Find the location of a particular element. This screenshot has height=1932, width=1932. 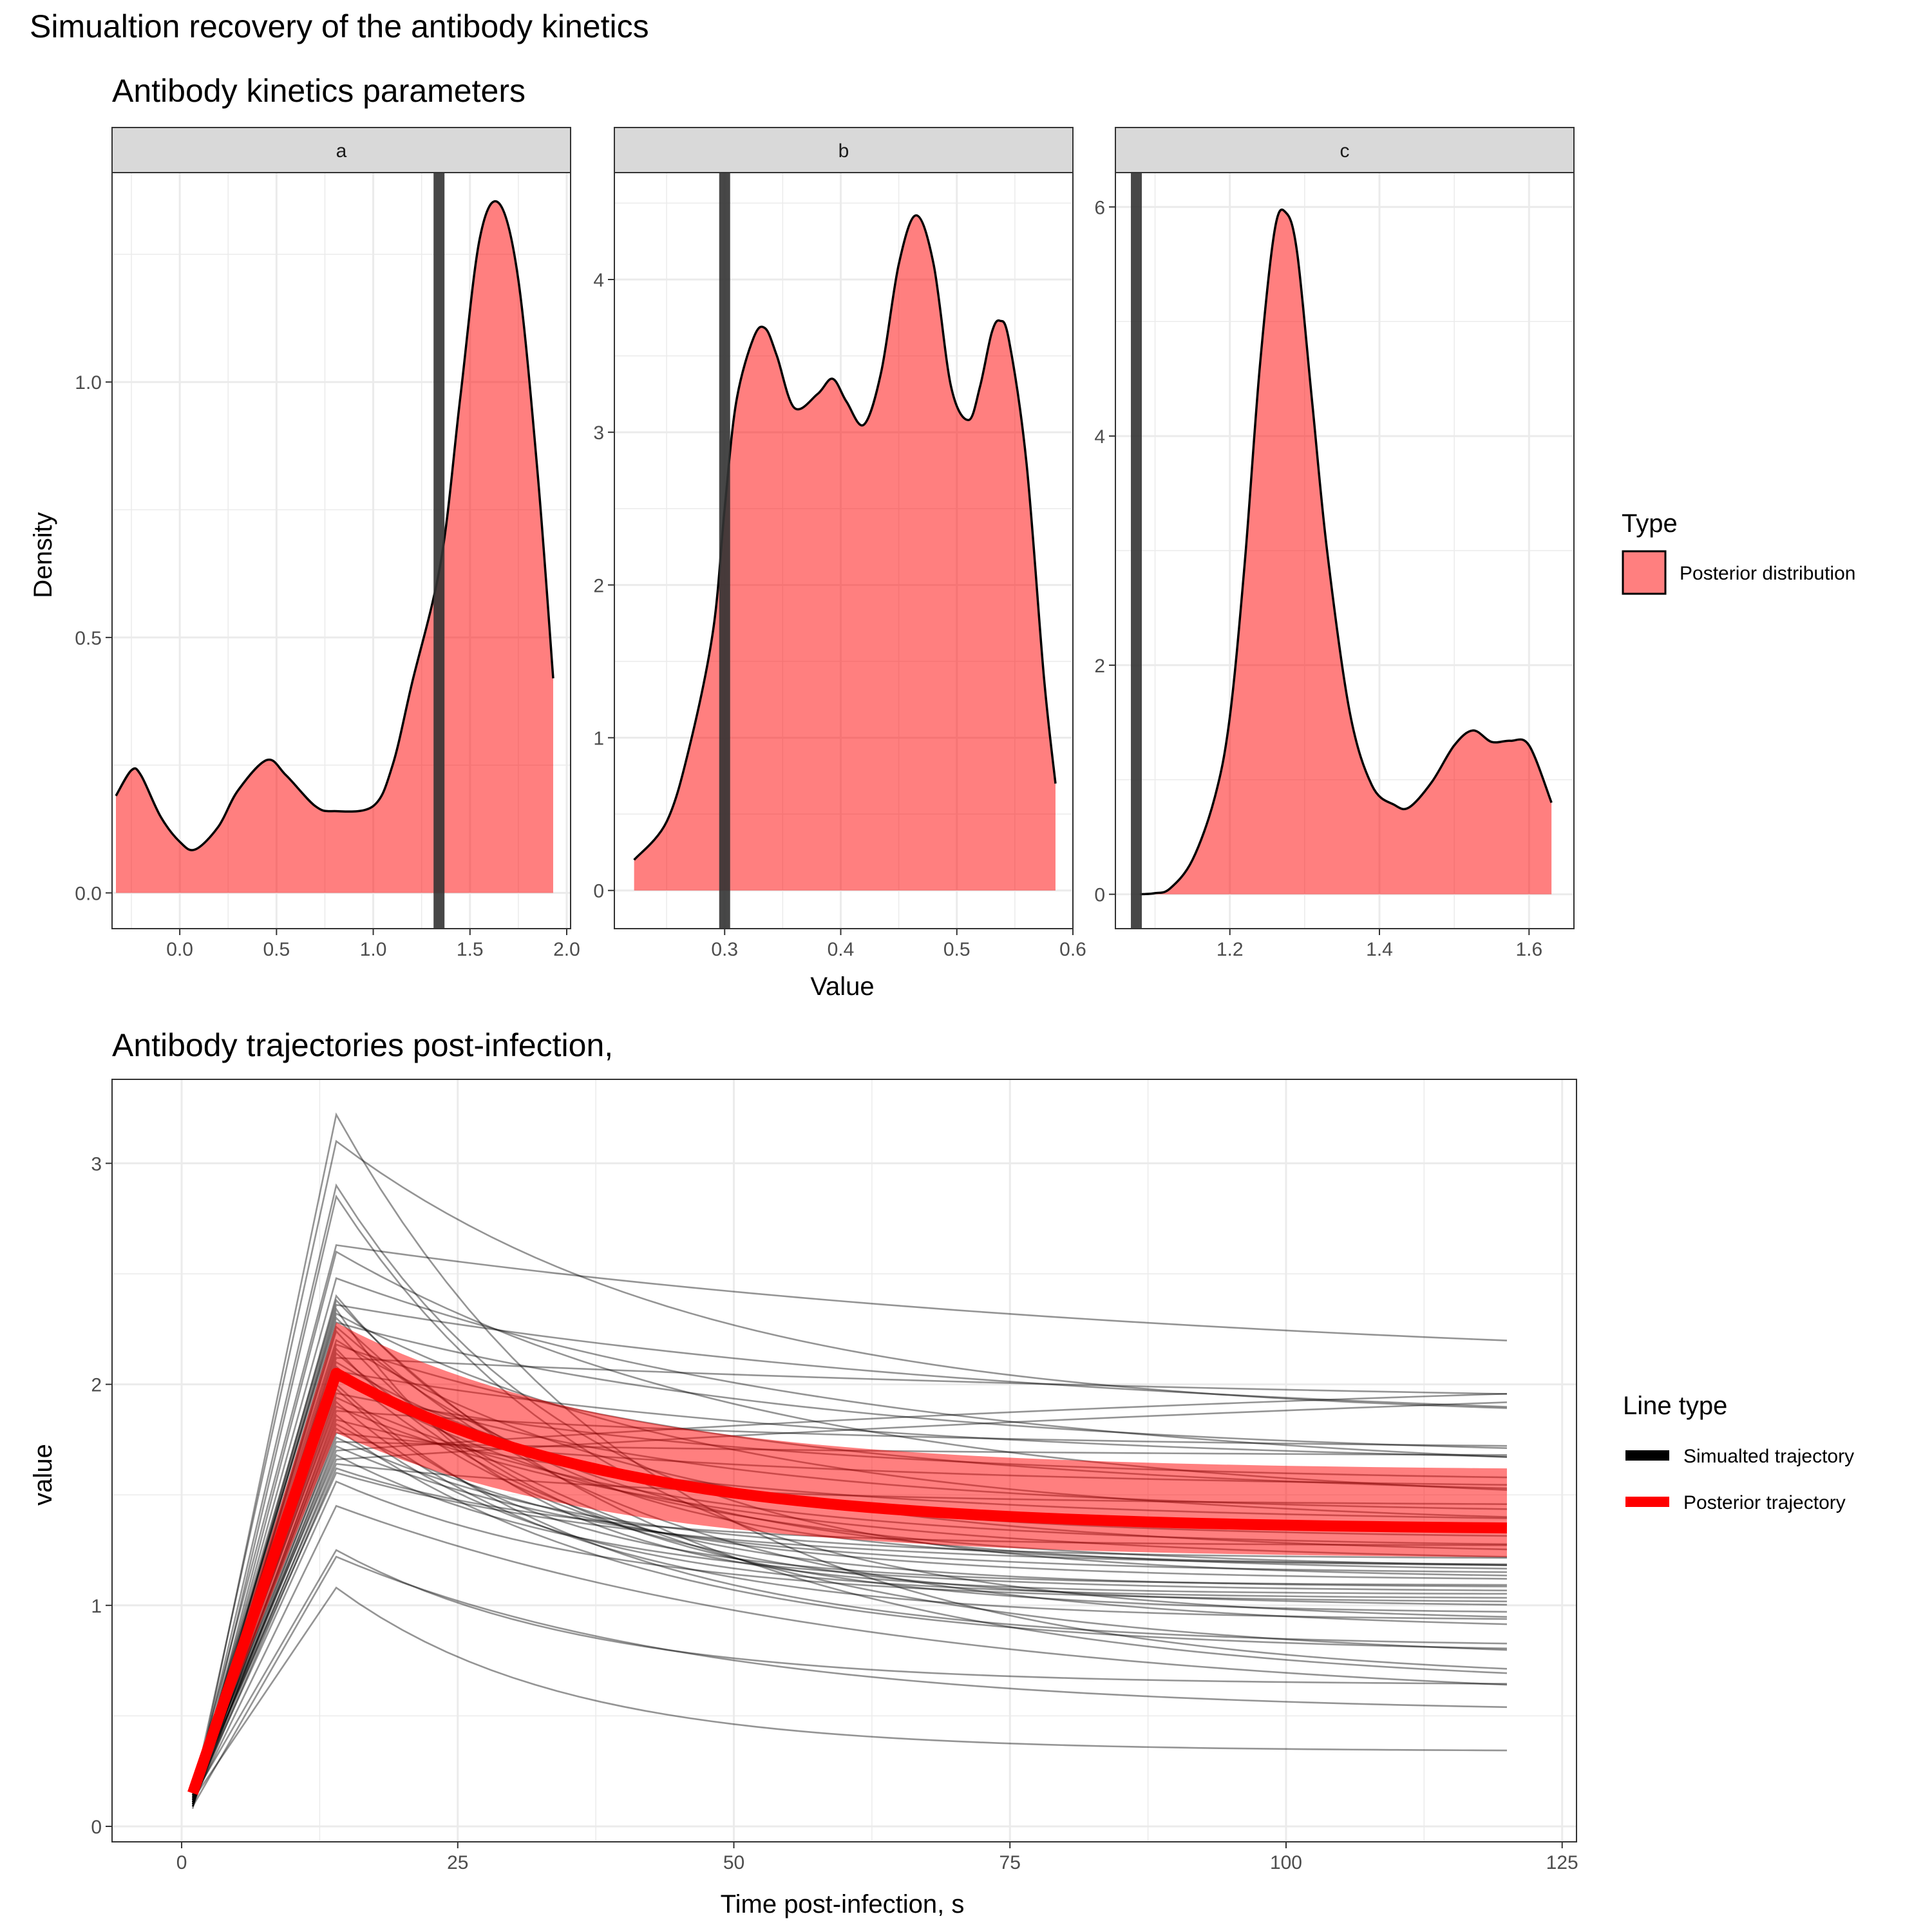

panel-strip-a is located at coordinates (341, 150).